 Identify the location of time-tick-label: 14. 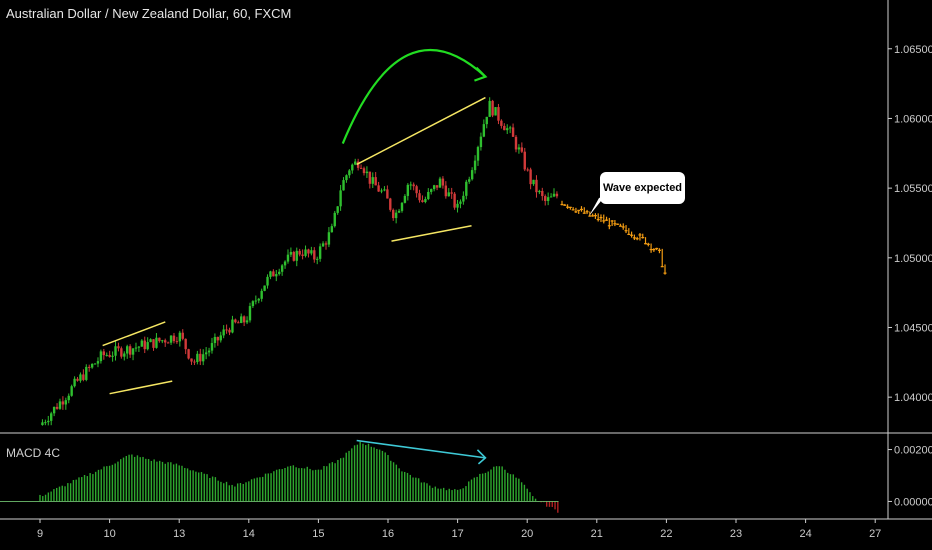
(249, 534).